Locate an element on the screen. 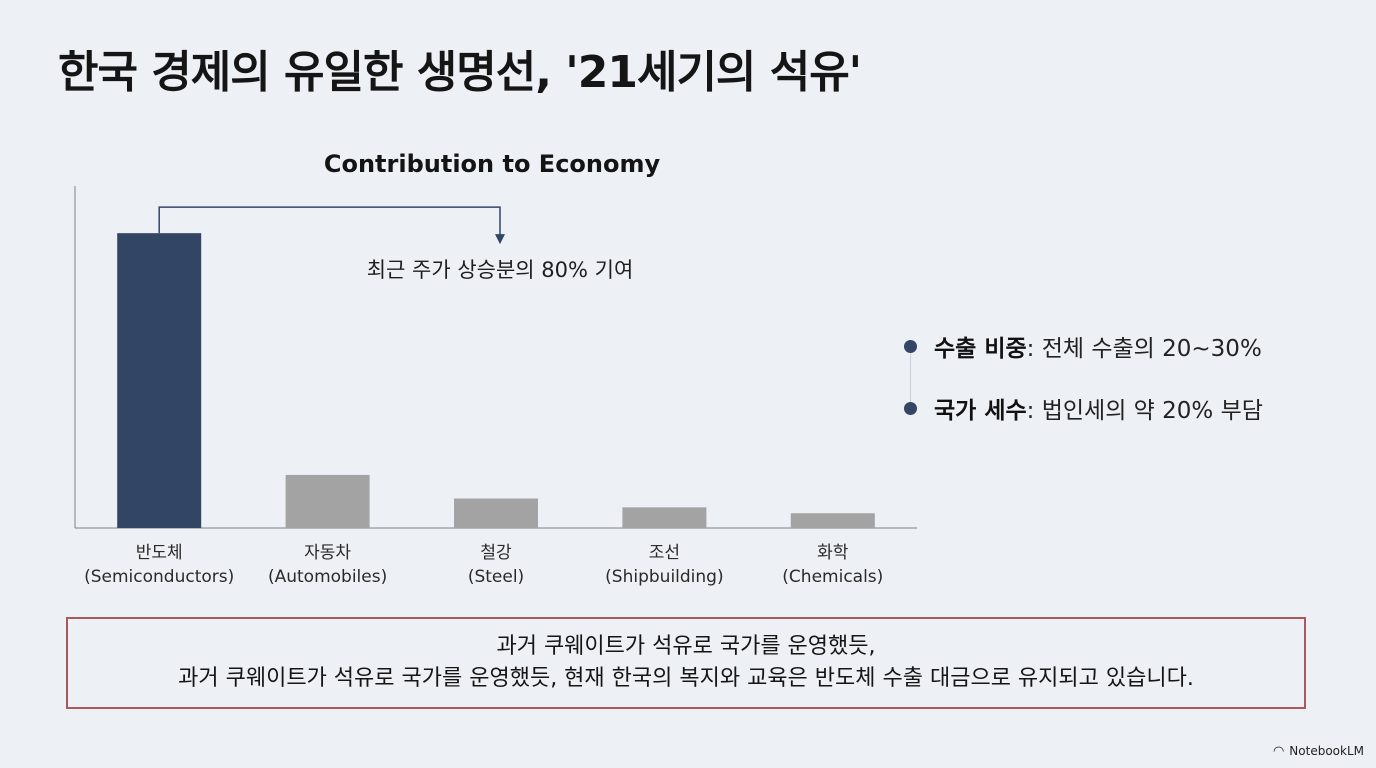 The width and height of the screenshot is (1376, 768). bullet-text: : 전체 수출의 20~30% is located at coordinates (1144, 349).